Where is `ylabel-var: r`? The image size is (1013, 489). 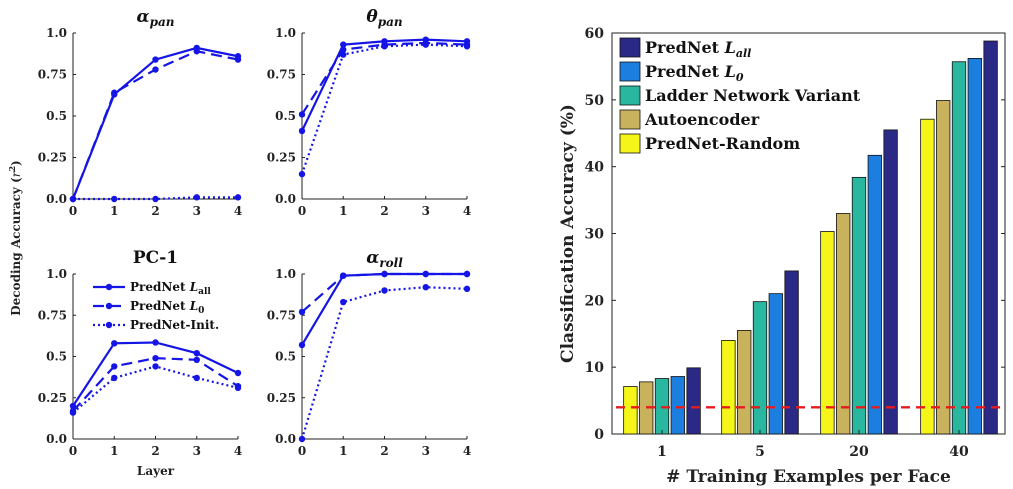
ylabel-var: r is located at coordinates (16, 173).